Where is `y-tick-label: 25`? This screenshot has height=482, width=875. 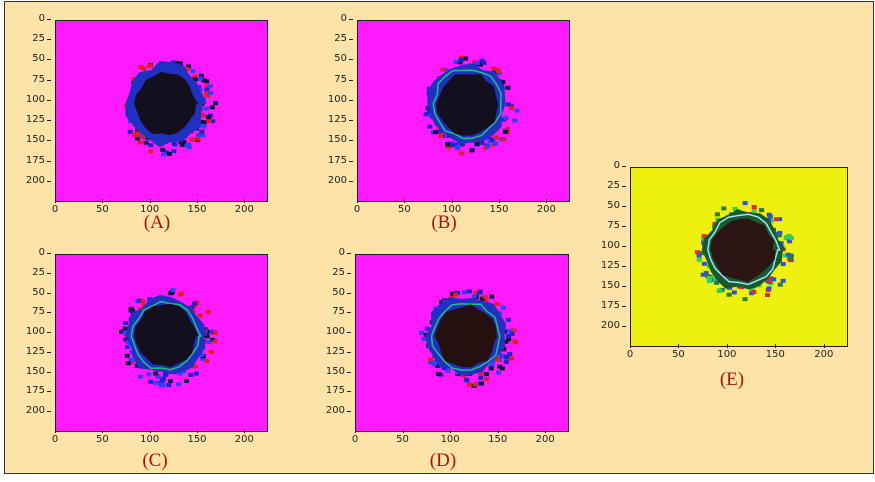 y-tick-label: 25 is located at coordinates (338, 38).